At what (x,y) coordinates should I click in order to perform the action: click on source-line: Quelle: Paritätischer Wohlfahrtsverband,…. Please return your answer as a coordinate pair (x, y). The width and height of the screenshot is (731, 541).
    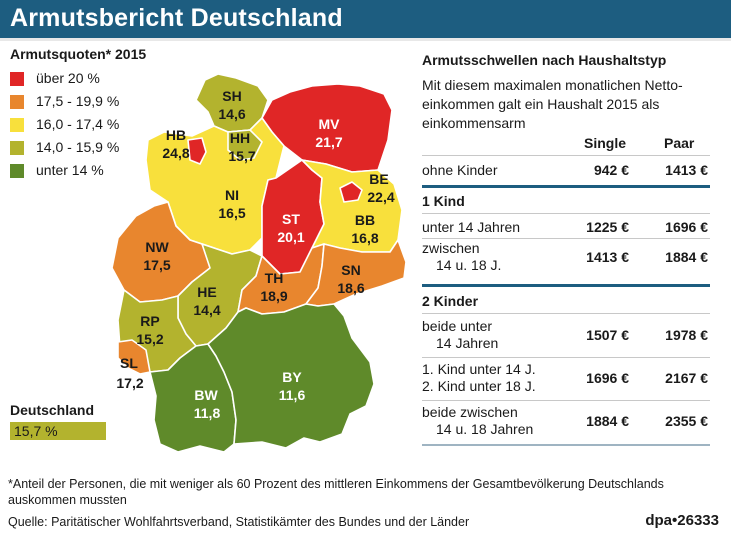
    Looking at the image, I should click on (239, 522).